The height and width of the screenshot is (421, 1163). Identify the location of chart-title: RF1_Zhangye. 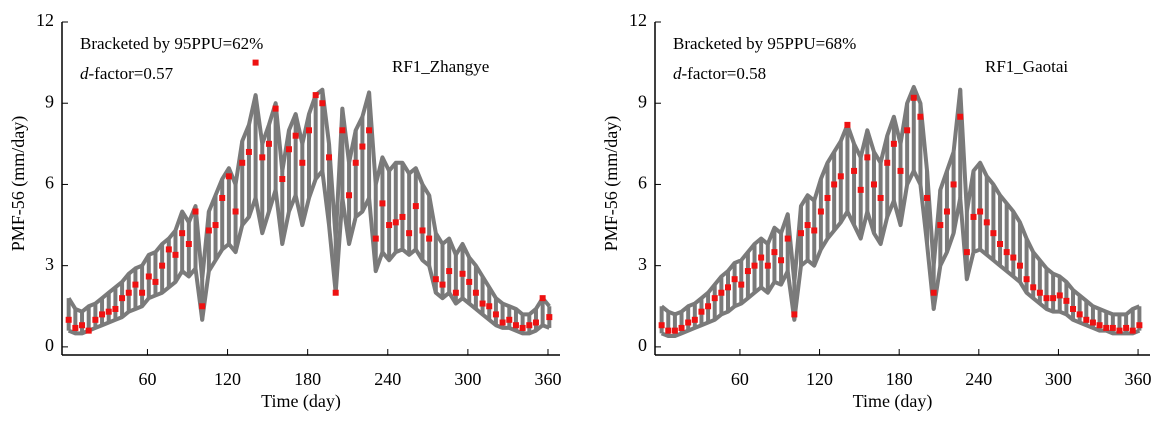
(440, 66).